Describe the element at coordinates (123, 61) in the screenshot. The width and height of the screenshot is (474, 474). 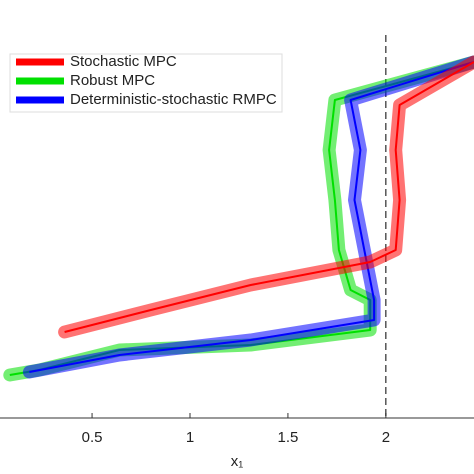
I see `legend-label: Stochastic MPC` at that location.